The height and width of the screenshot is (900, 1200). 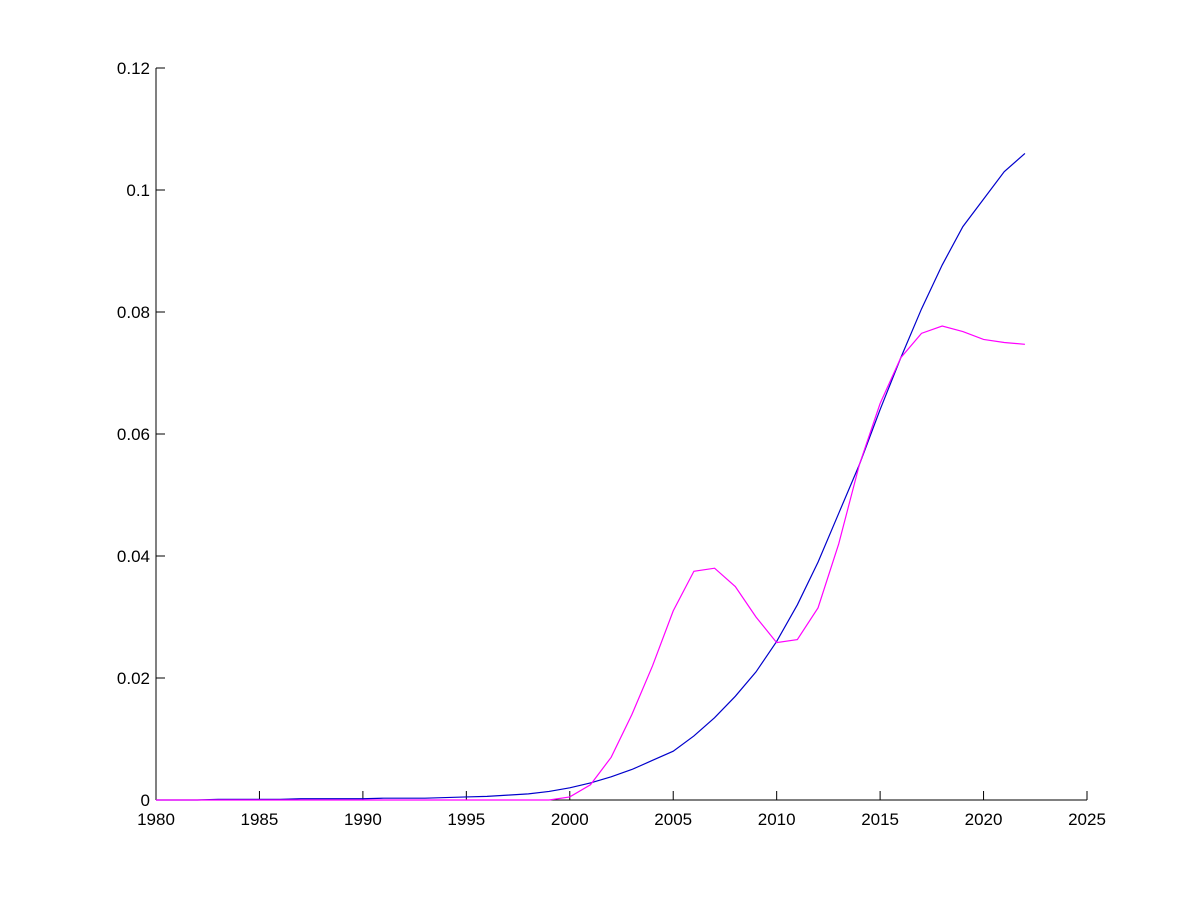 What do you see at coordinates (673, 819) in the screenshot?
I see `x-tick-label: 2005` at bounding box center [673, 819].